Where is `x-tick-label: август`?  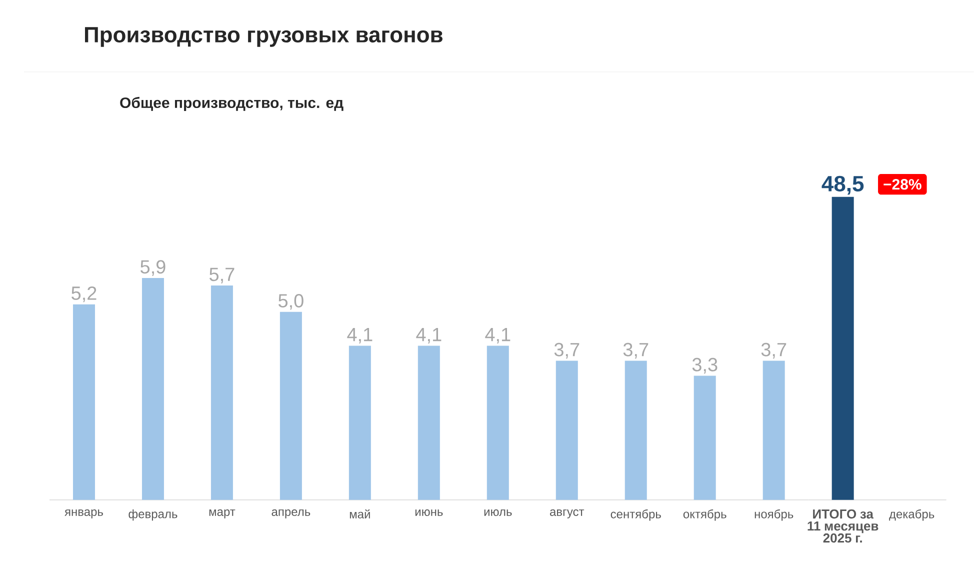
x-tick-label: август is located at coordinates (567, 513).